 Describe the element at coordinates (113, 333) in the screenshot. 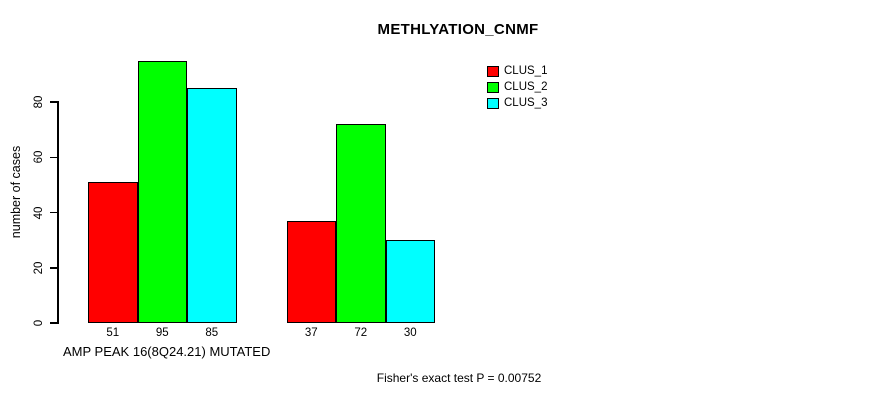

I see `bar-value-clus_1-group-1: 51` at that location.